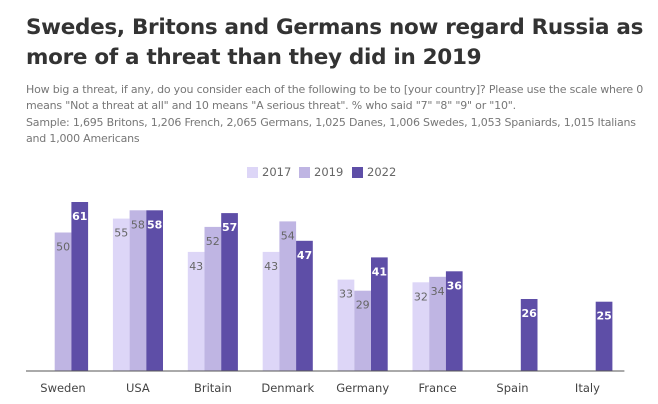 The height and width of the screenshot is (404, 658). Describe the element at coordinates (213, 241) in the screenshot. I see `data-label-britain-2019: 52` at that location.